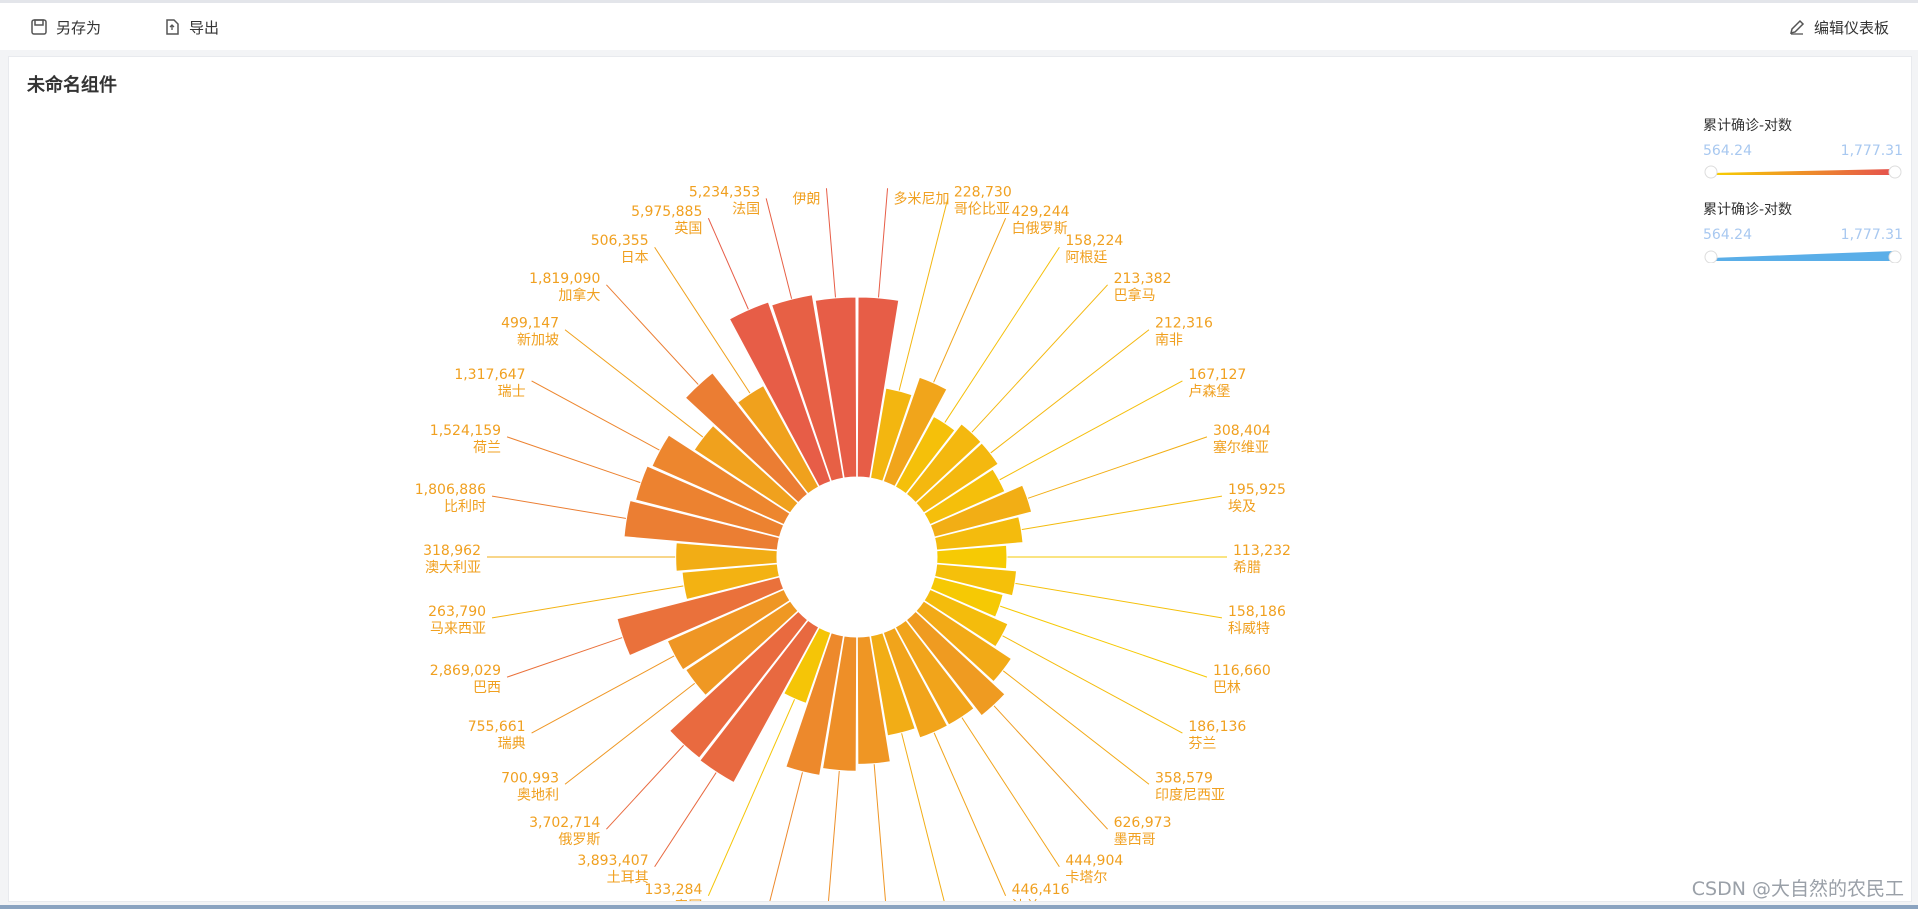 This screenshot has height=909, width=1918. What do you see at coordinates (72, 85) in the screenshot?
I see `panel-title: 未命名组件` at bounding box center [72, 85].